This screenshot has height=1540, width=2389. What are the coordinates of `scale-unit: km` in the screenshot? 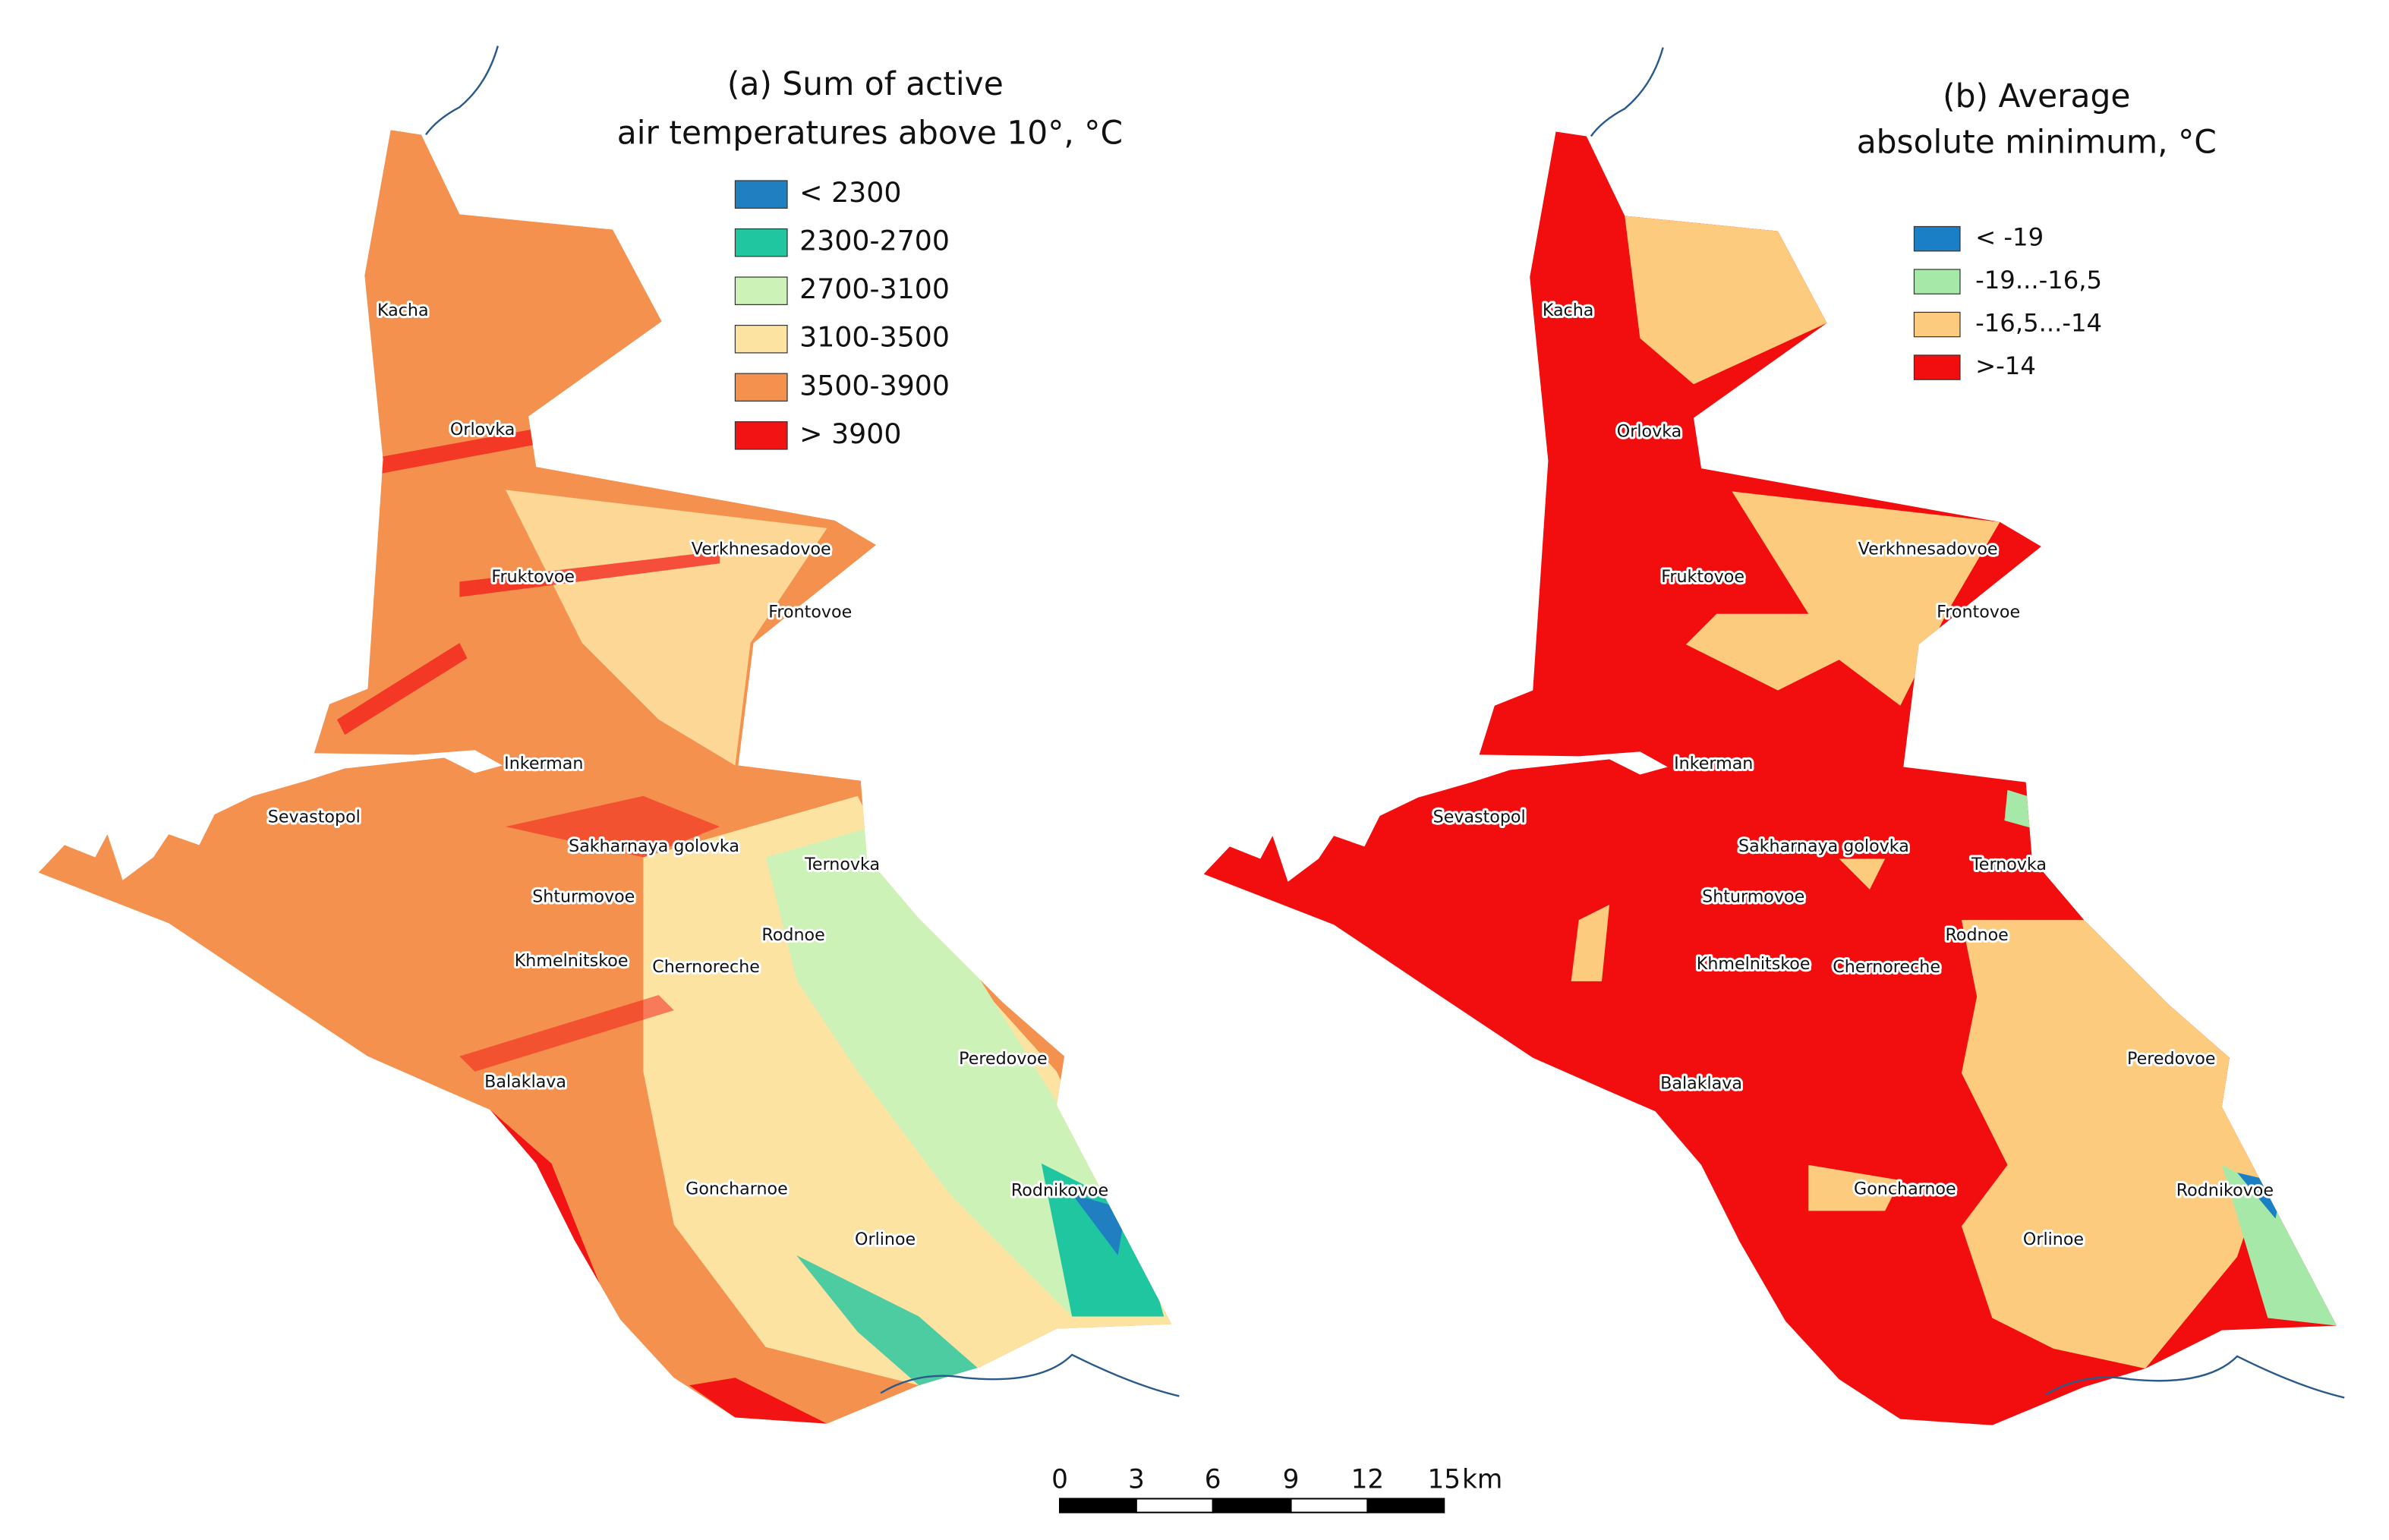 It's located at (1482, 1479).